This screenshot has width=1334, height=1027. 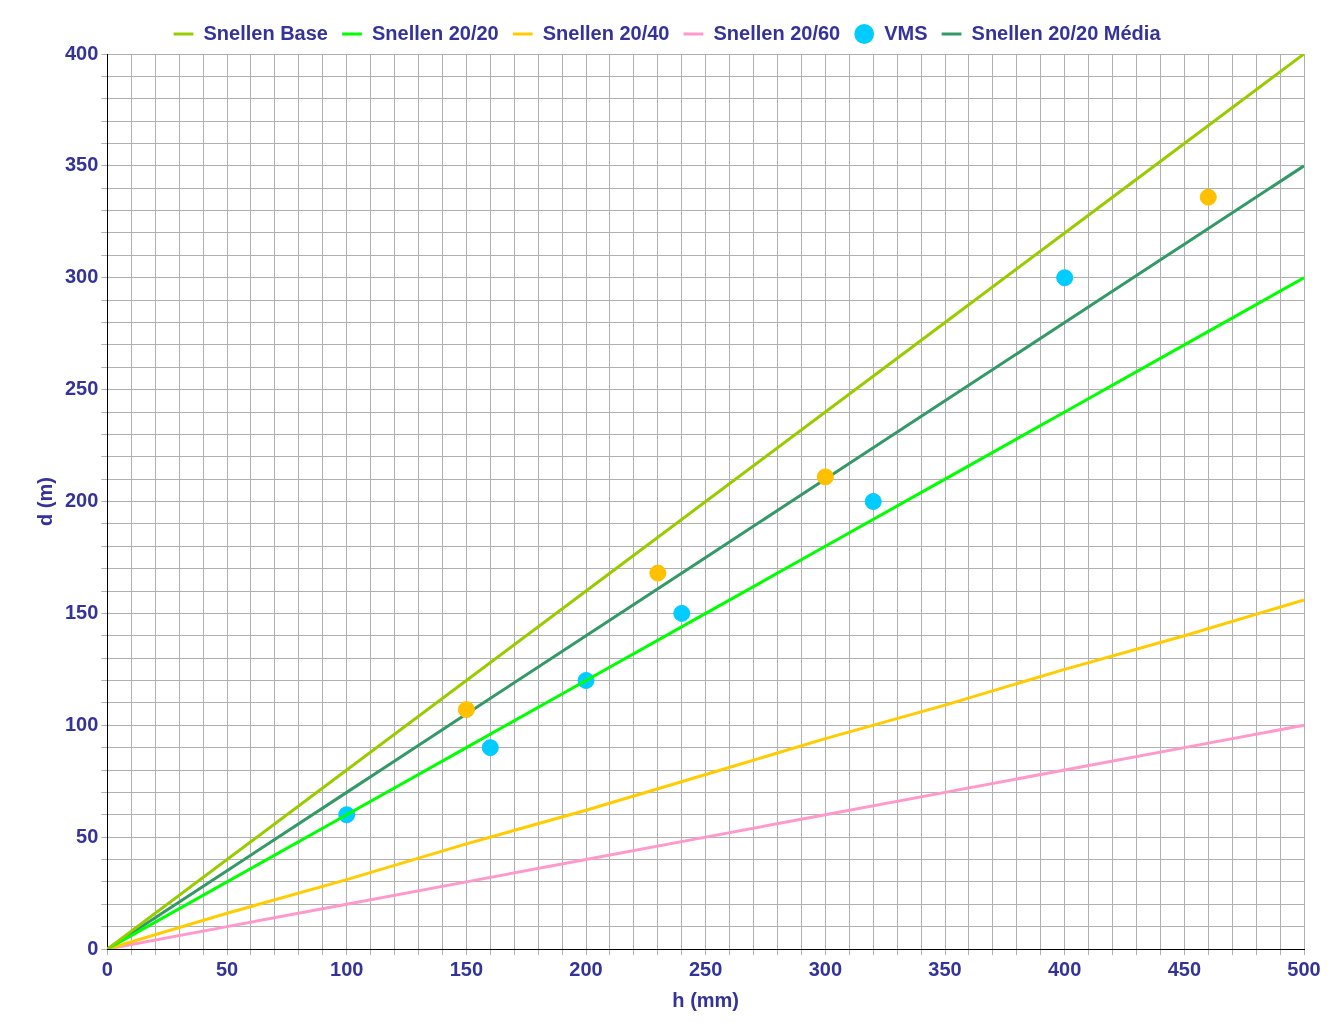 What do you see at coordinates (81, 500) in the screenshot?
I see `y-tick-label: 200` at bounding box center [81, 500].